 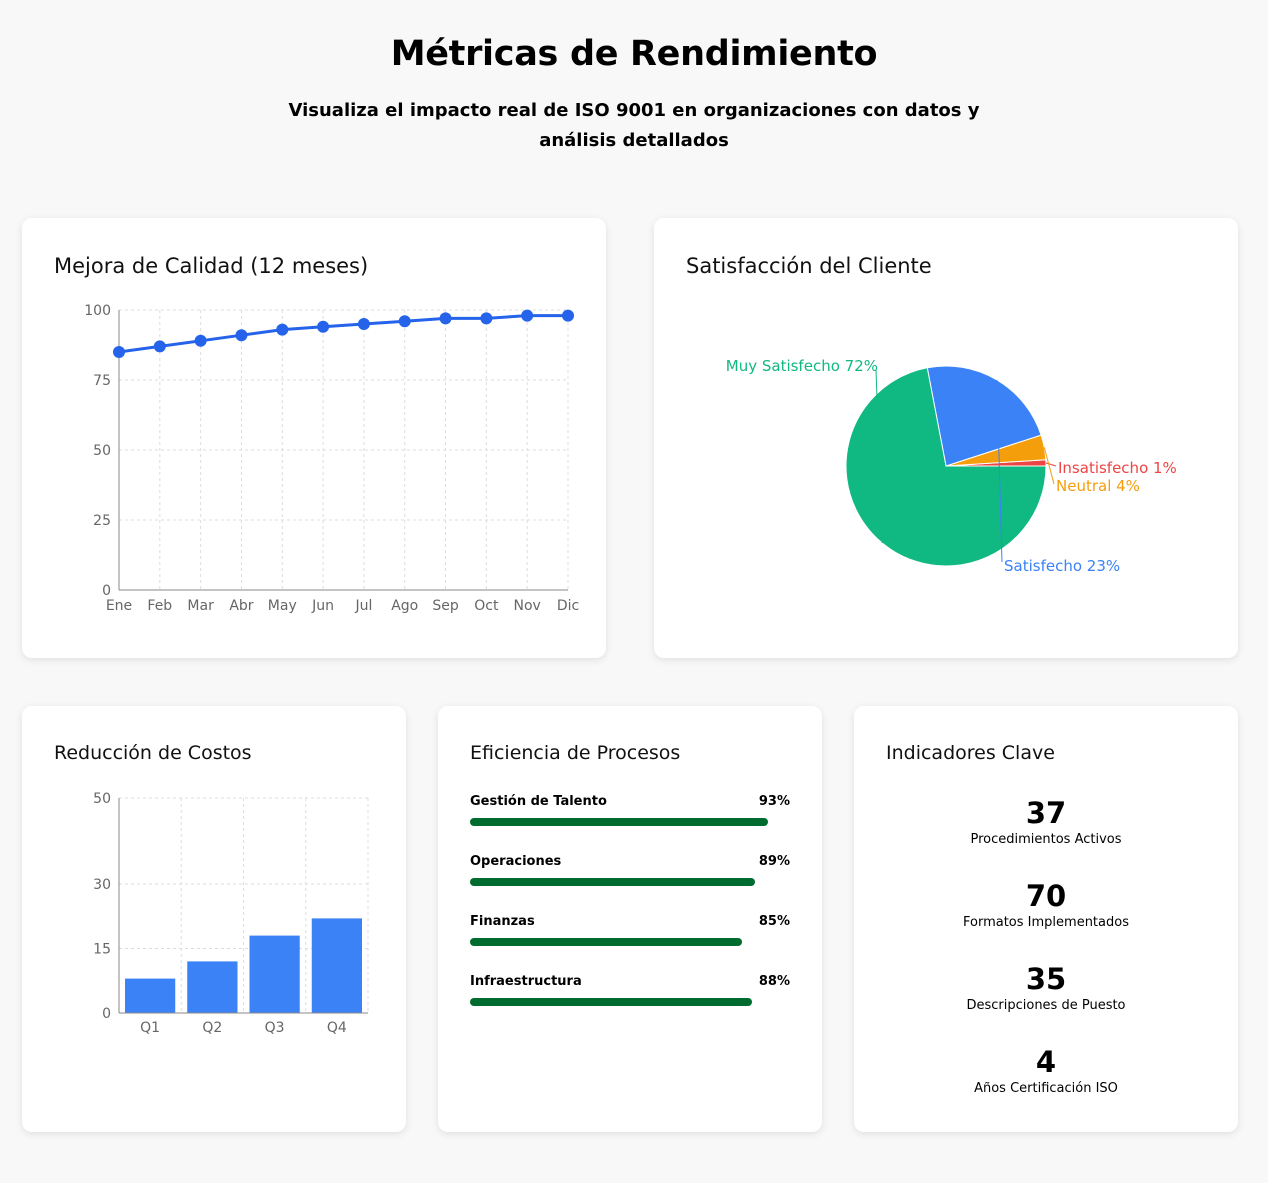 I want to click on efficiency-label: Finanzas, so click(x=502, y=921).